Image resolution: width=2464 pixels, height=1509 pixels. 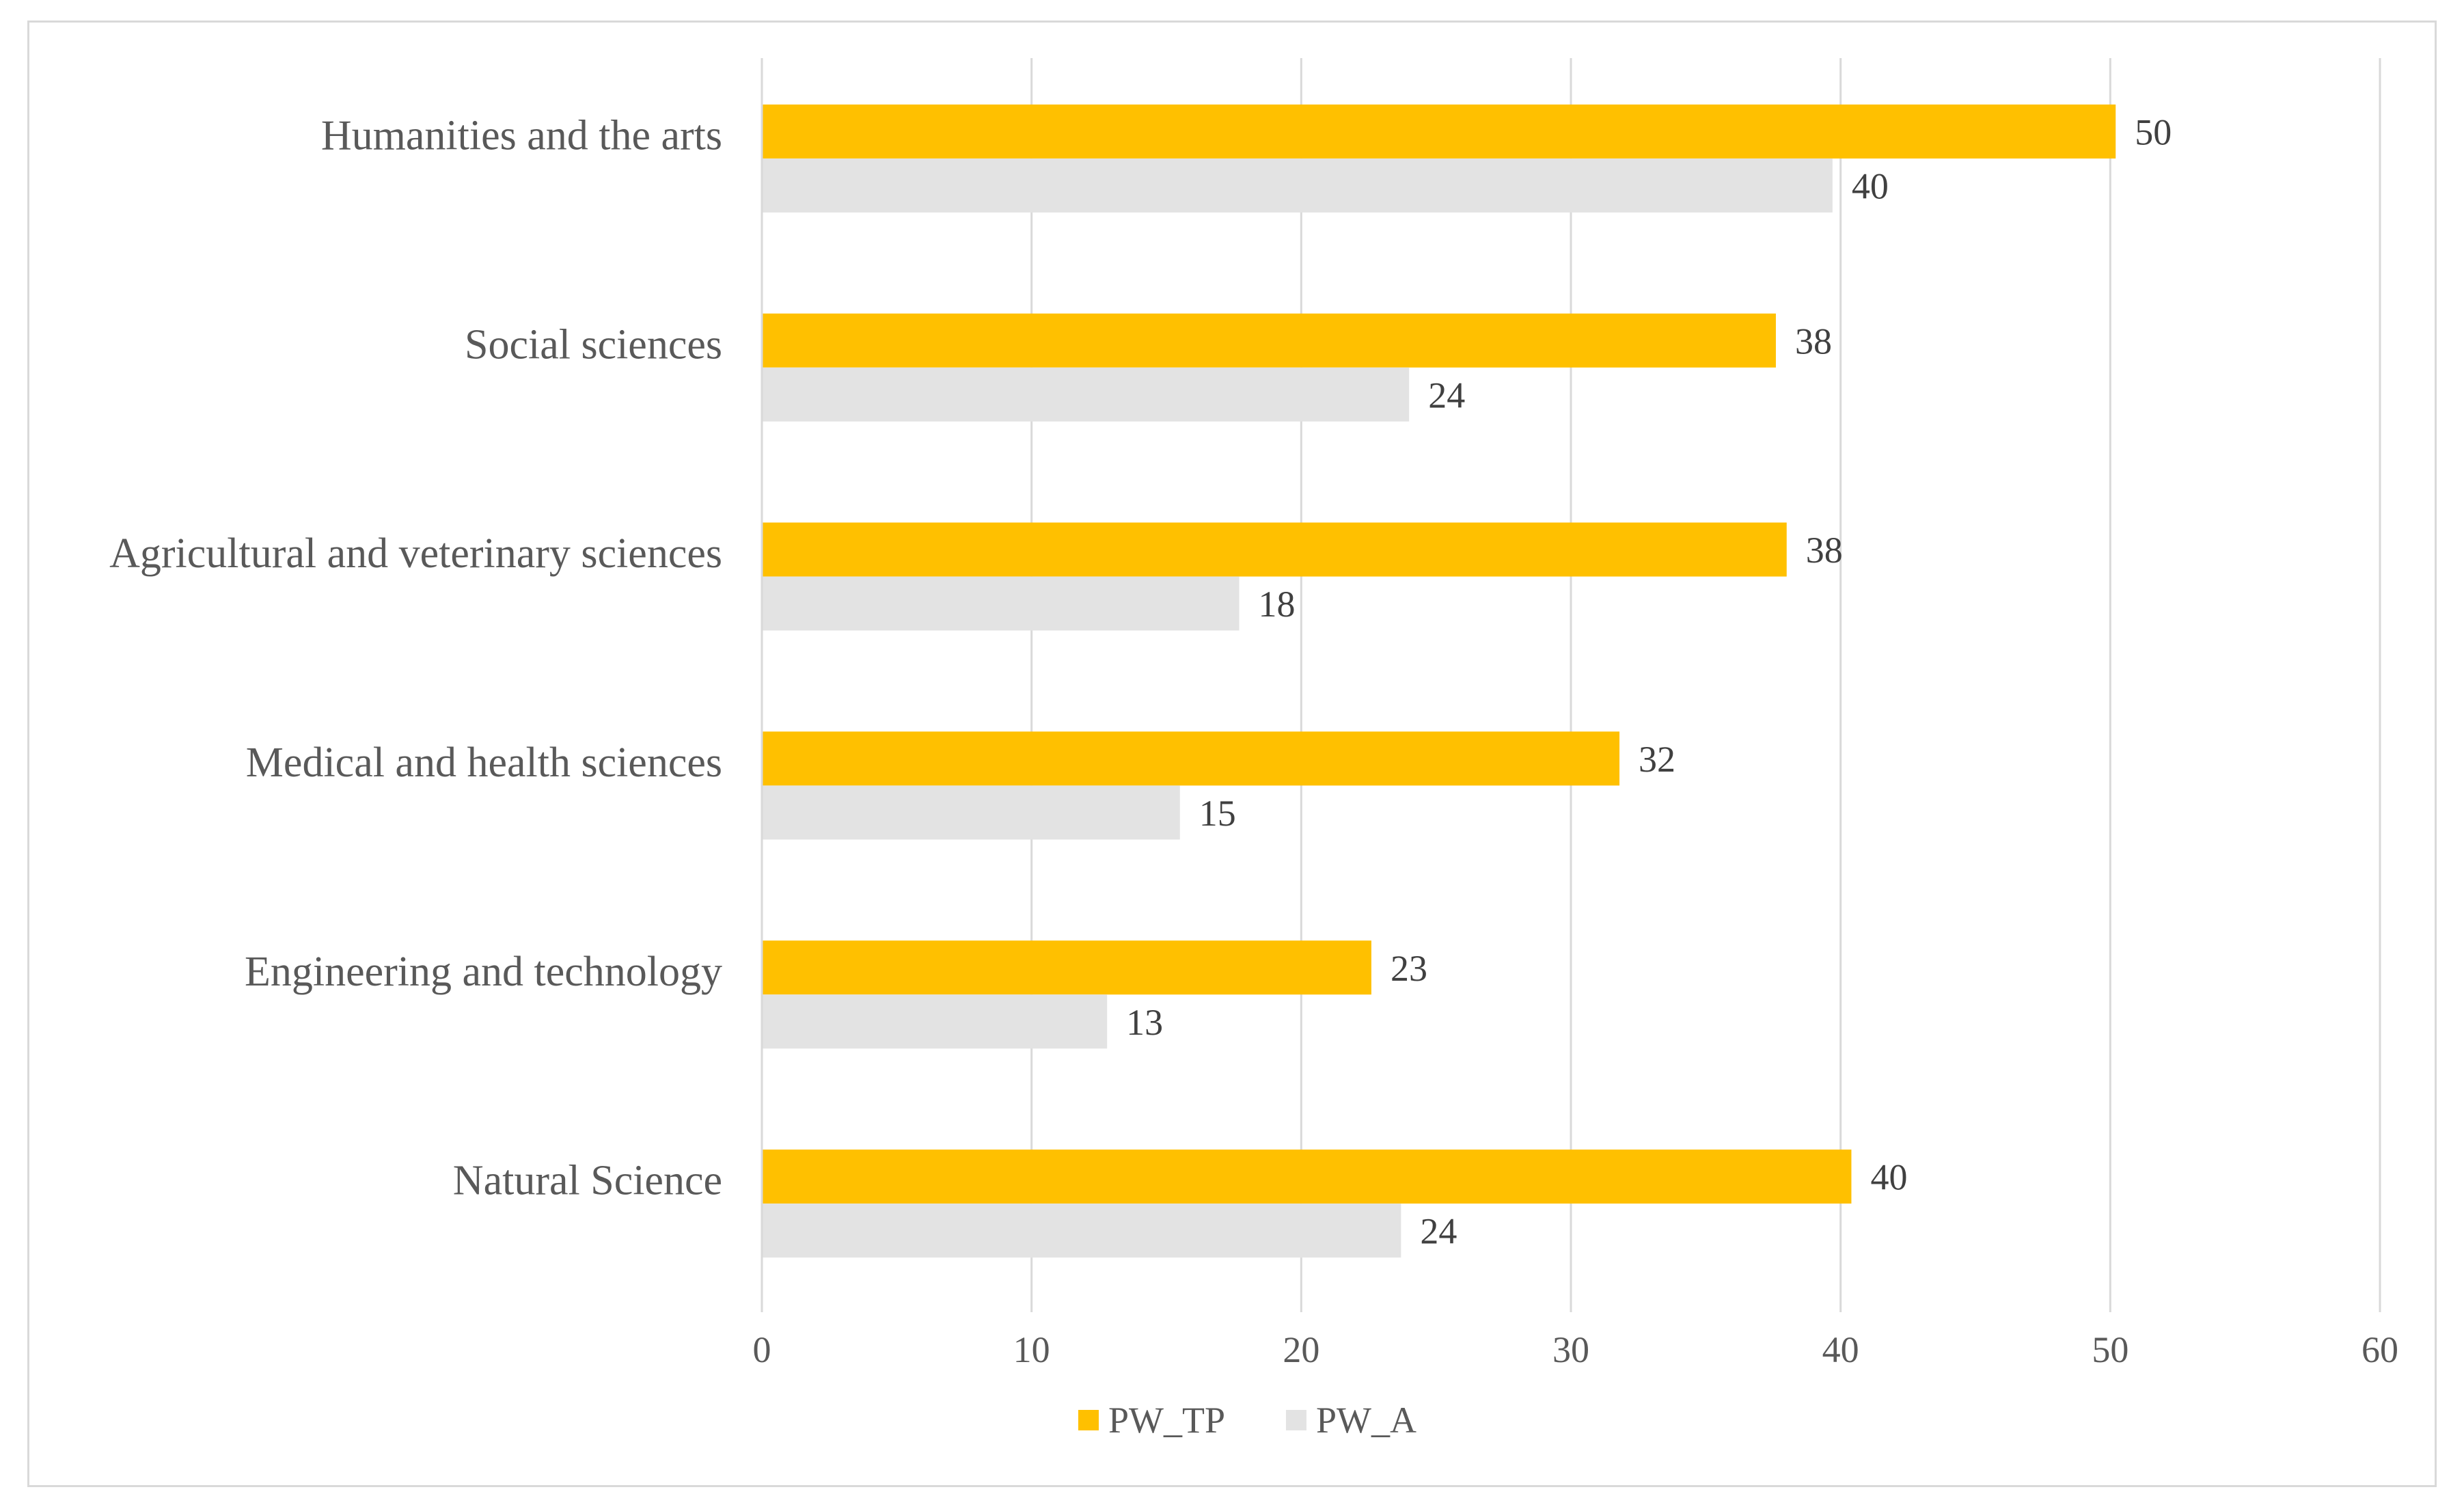 What do you see at coordinates (415, 553) in the screenshot?
I see `category-label: Agricultural and veterinary sciences` at bounding box center [415, 553].